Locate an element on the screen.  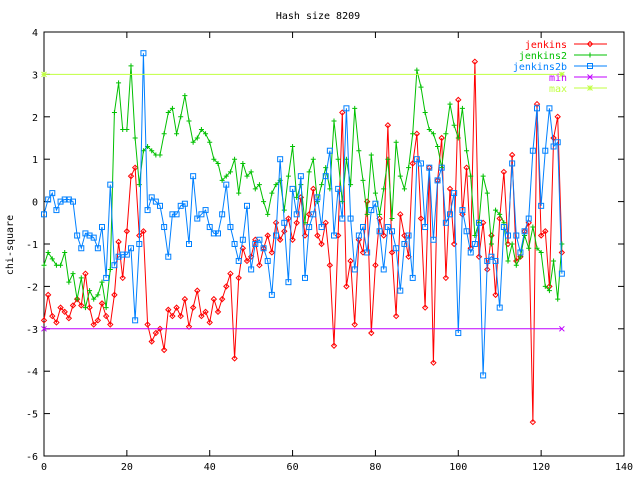
y-tick-label: -1 is located at coordinates (32, 245).